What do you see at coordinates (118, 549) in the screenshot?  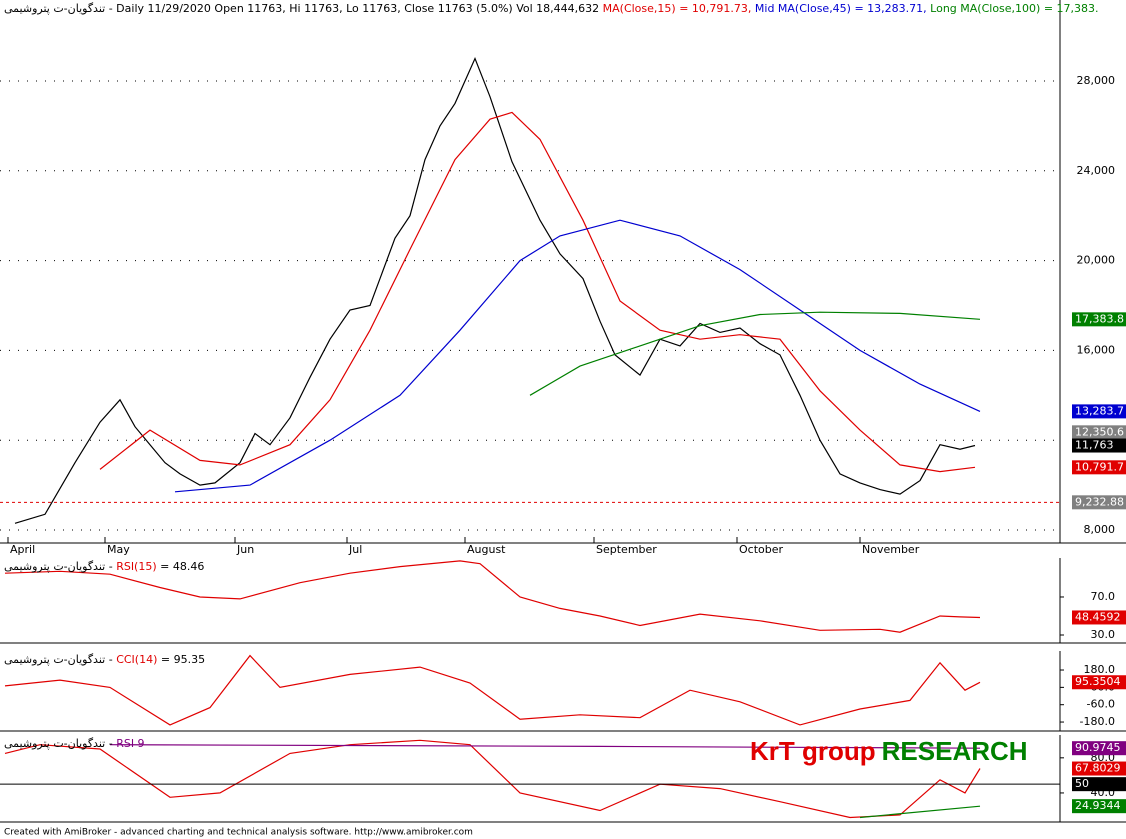 I see `x-tick-label: May` at bounding box center [118, 549].